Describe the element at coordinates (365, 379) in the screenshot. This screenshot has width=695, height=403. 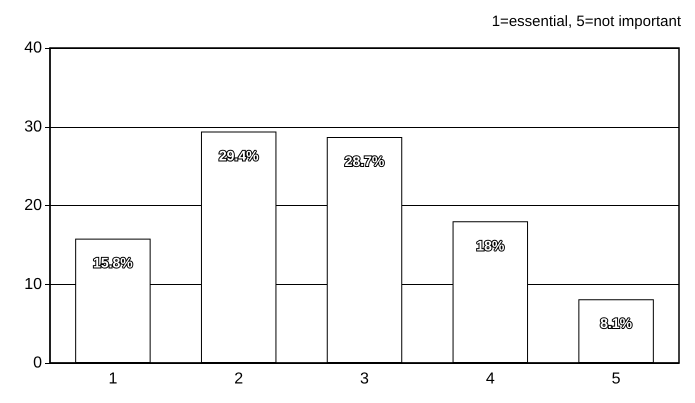
I see `x-tick-label: 3` at that location.